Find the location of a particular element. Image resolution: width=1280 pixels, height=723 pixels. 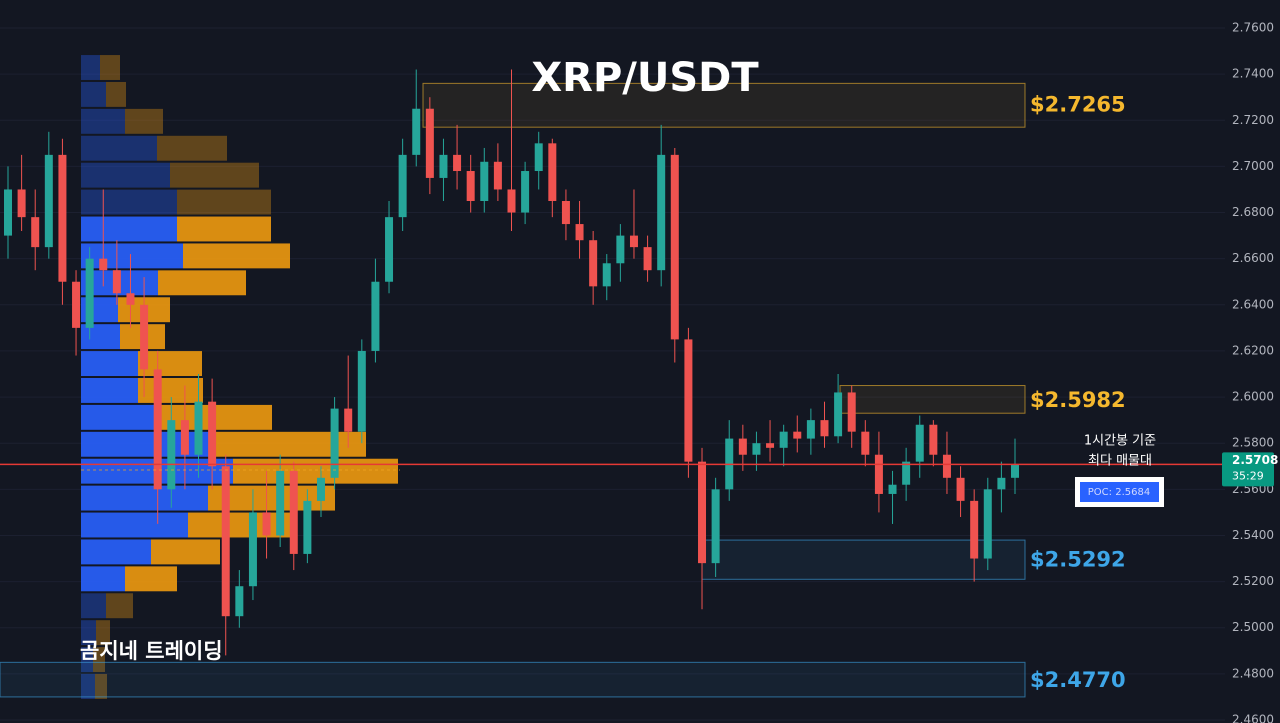

price-tag-label: 2.5708 is located at coordinates (1255, 460).